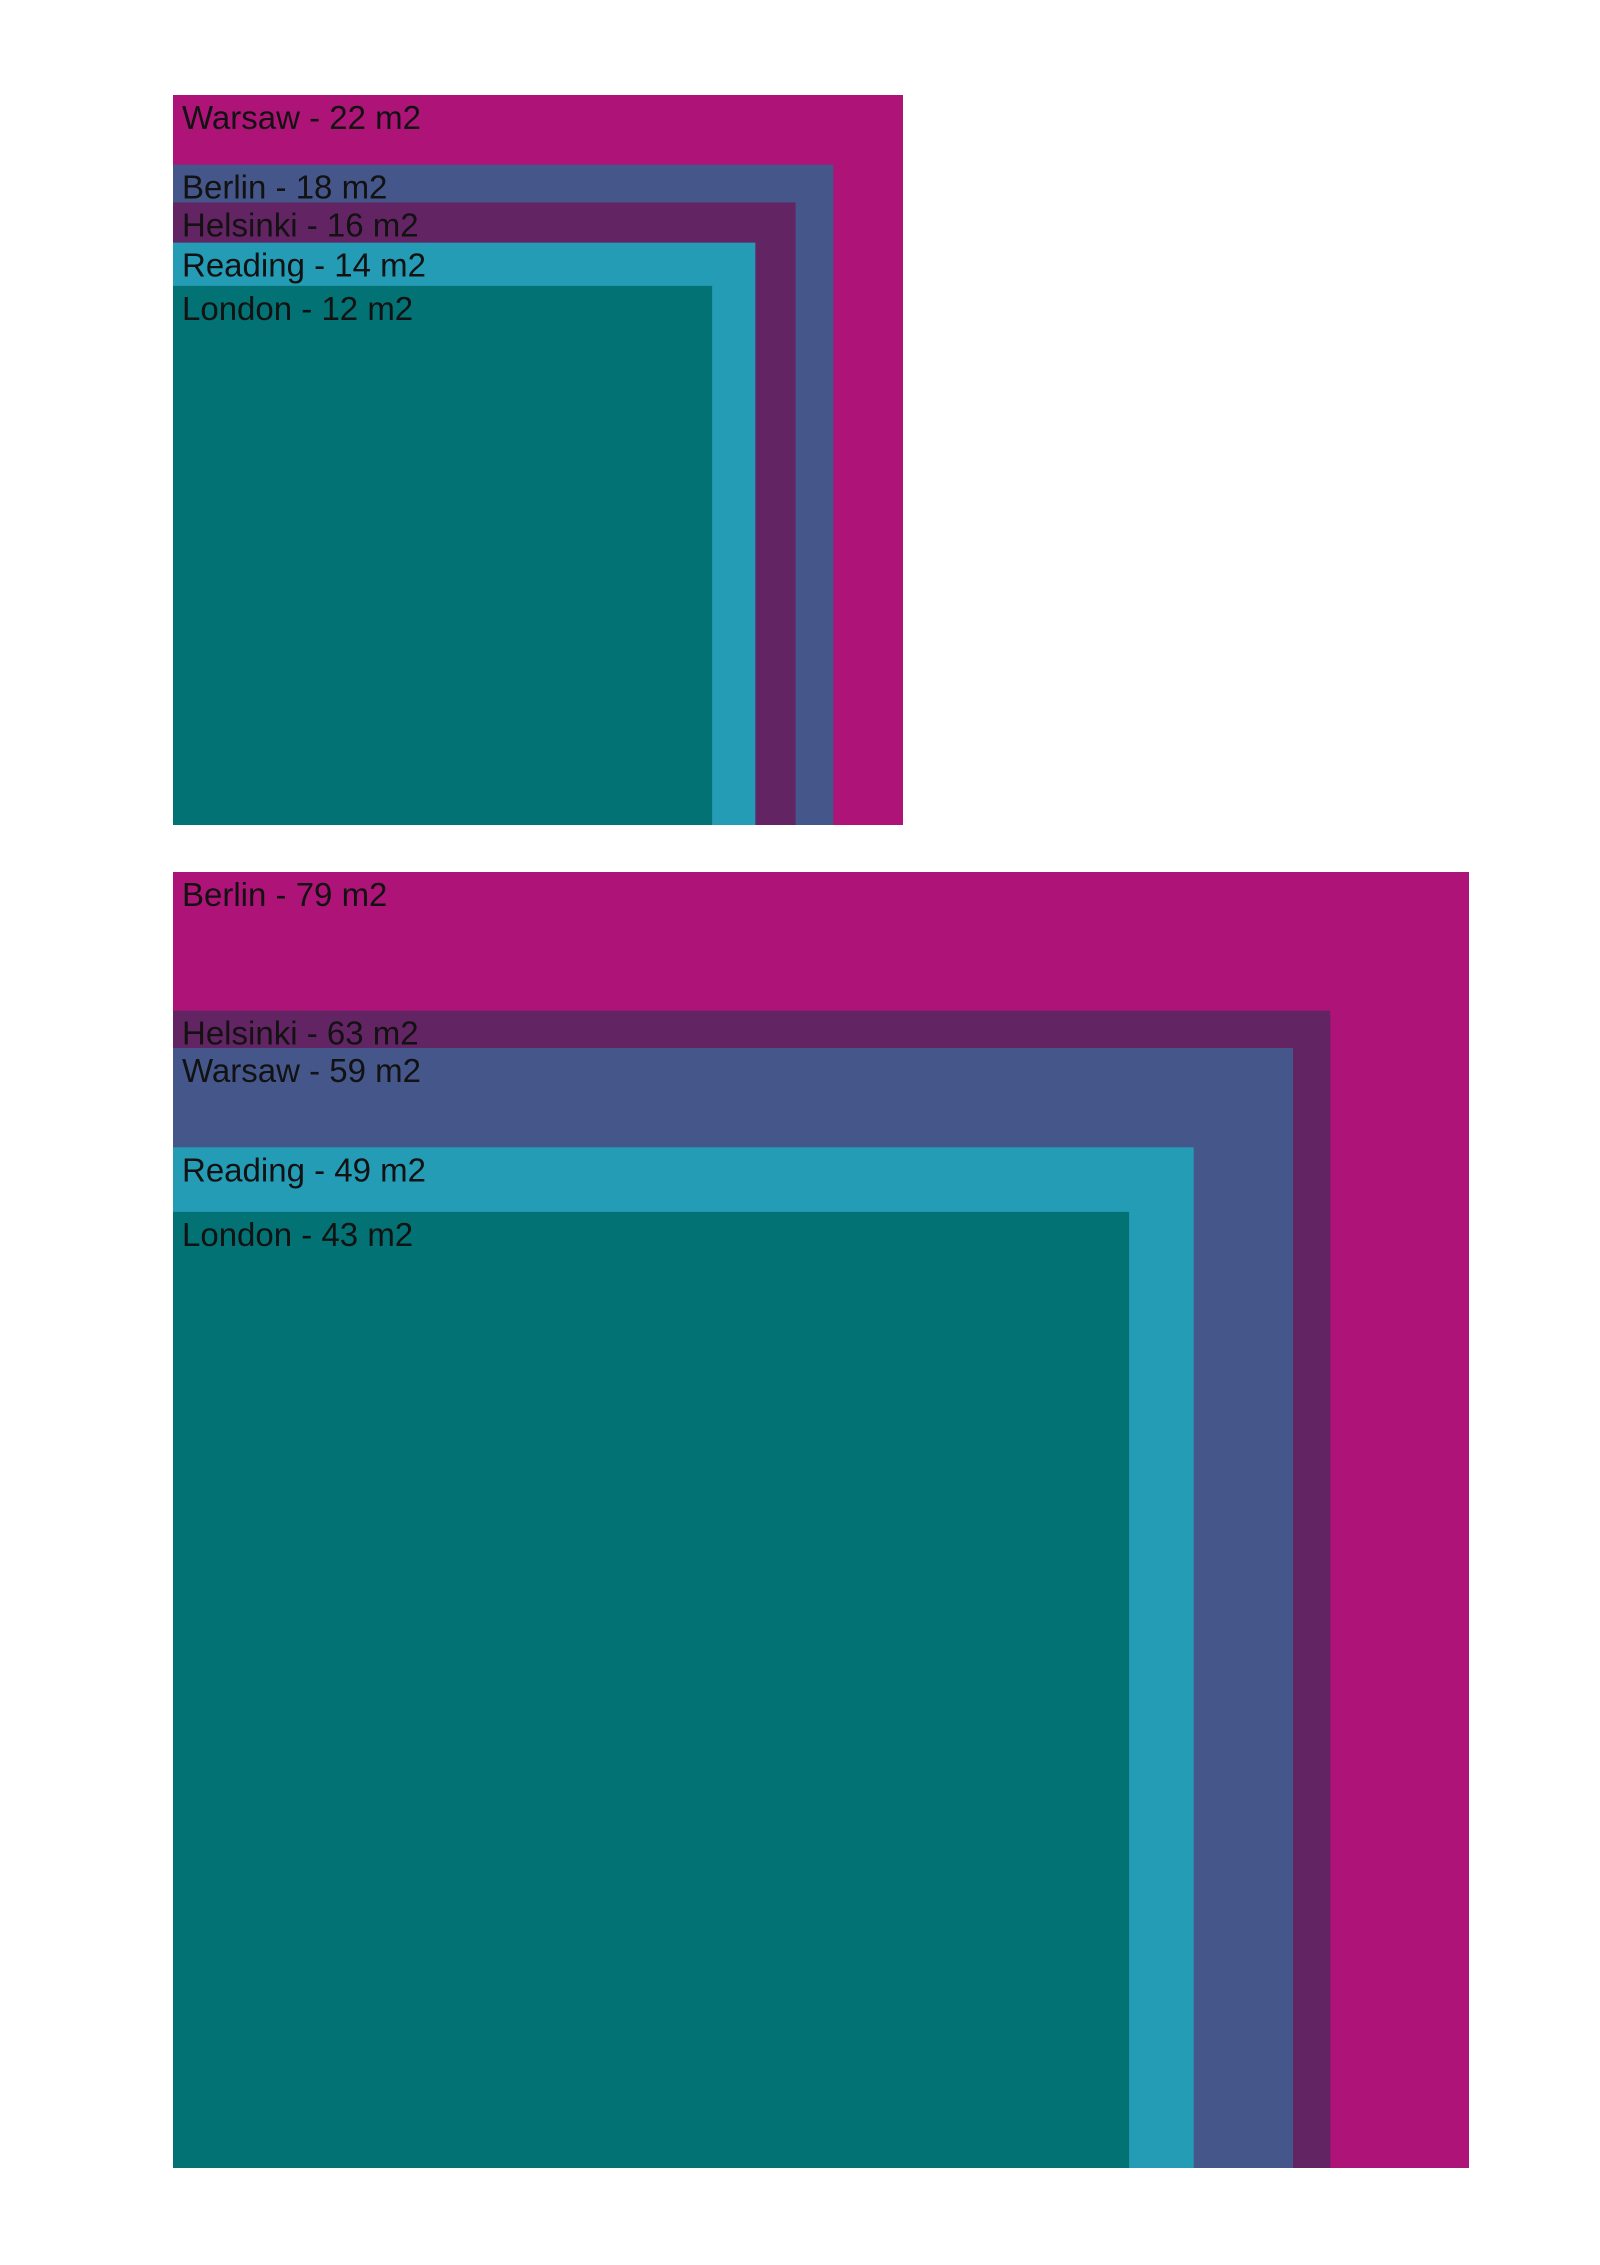  I want to click on label-helsinki: Helsinki - 16 m2, so click(300, 224).